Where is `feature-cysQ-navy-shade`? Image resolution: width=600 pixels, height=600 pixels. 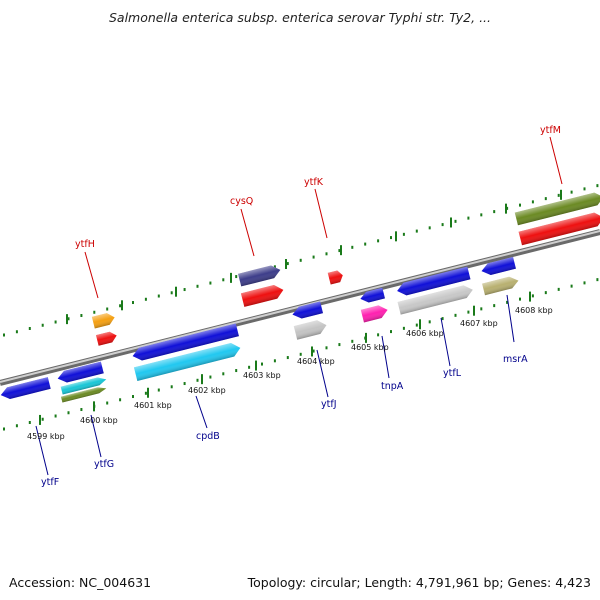 feature-cysQ-navy-shade is located at coordinates (259, 276).